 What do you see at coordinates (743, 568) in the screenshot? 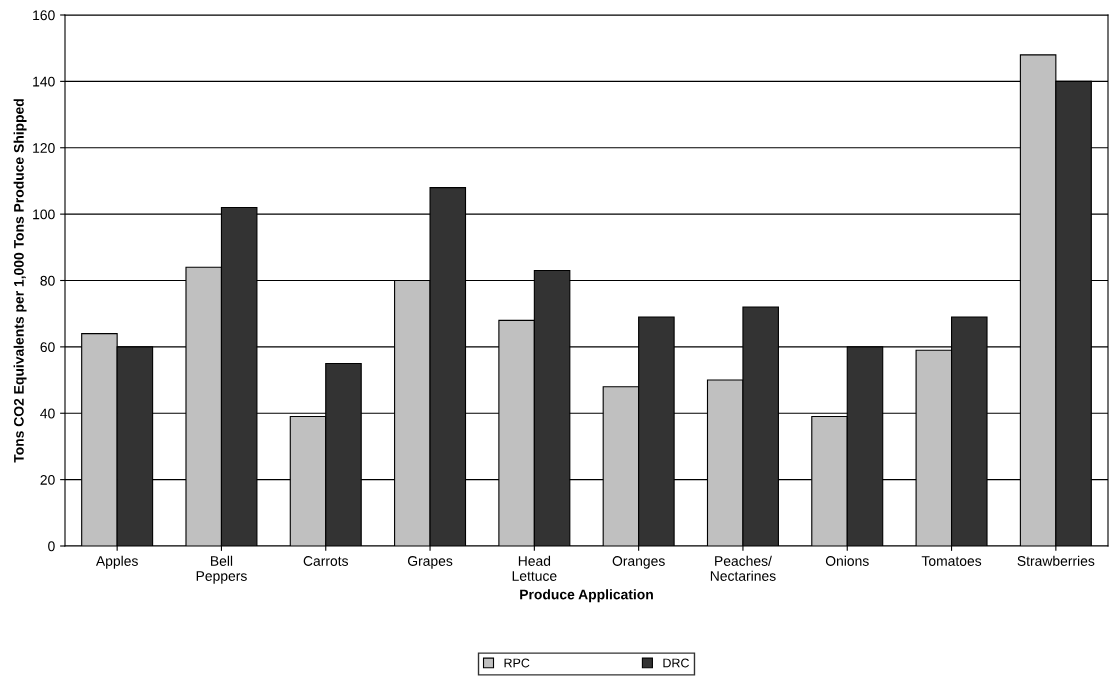
I see `x-tick-label: Peaches/ Nectarines` at bounding box center [743, 568].